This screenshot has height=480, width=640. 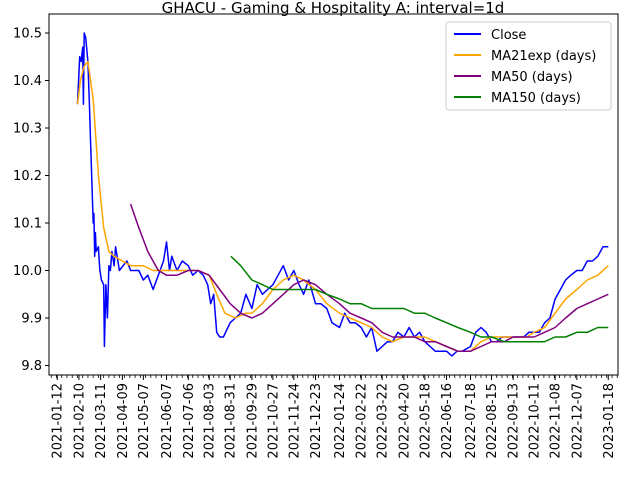 I want to click on x-tick-label: 2022-02-22, so click(x=362, y=421).